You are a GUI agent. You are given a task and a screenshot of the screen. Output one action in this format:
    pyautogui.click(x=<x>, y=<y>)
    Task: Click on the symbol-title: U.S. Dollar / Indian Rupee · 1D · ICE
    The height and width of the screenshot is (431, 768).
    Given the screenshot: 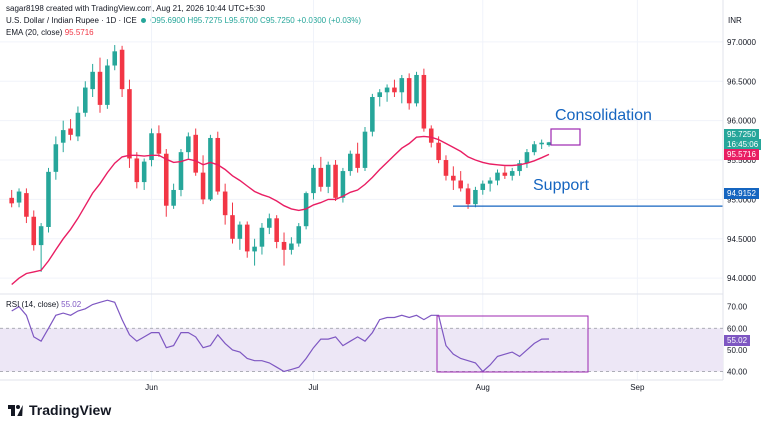 What is the action you would take?
    pyautogui.click(x=71, y=20)
    